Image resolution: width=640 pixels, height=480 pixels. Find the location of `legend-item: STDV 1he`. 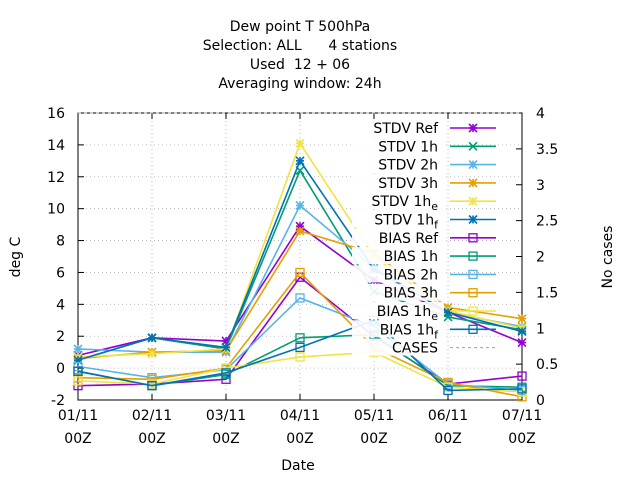

legend-item: STDV 1he is located at coordinates (424, 202).